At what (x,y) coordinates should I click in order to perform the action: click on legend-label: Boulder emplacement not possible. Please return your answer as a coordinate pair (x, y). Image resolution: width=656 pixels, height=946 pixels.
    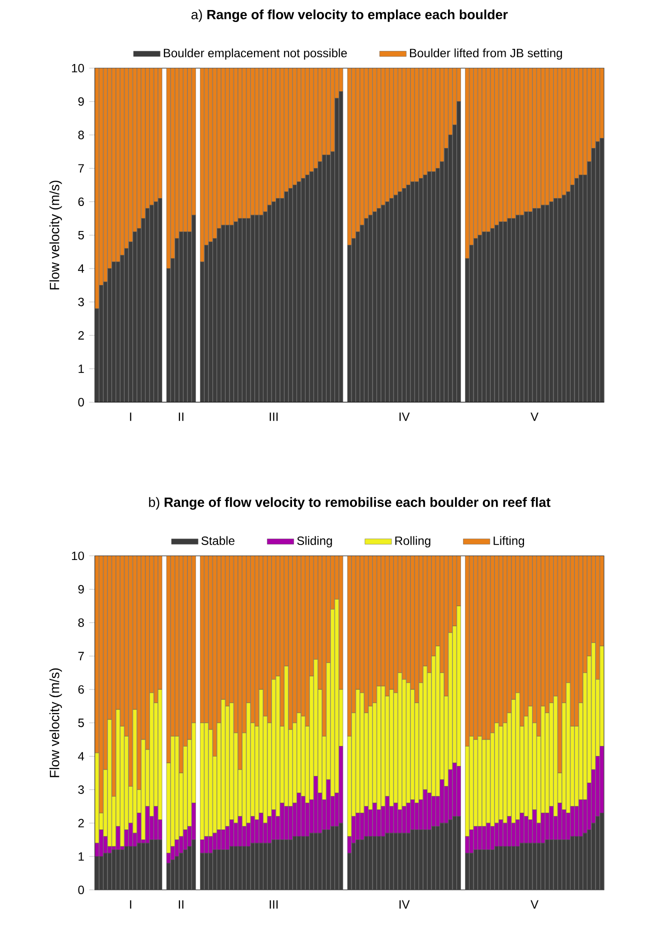
    Looking at the image, I should click on (255, 54).